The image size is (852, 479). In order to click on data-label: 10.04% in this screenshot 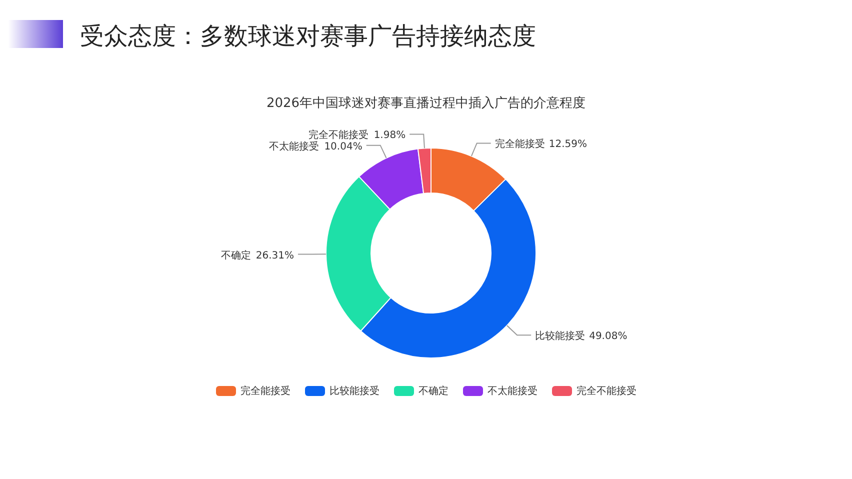, I will do `click(343, 146)`.